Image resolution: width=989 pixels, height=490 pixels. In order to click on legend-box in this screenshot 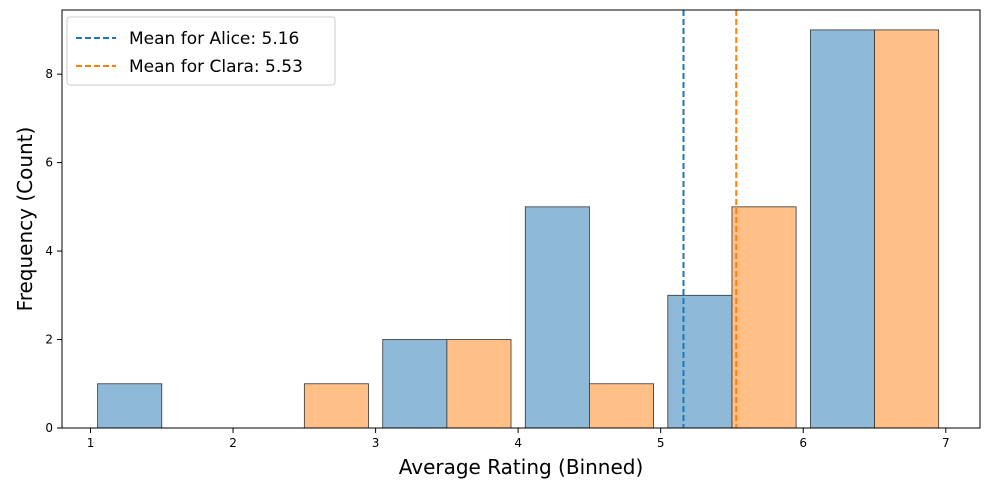, I will do `click(201, 51)`.